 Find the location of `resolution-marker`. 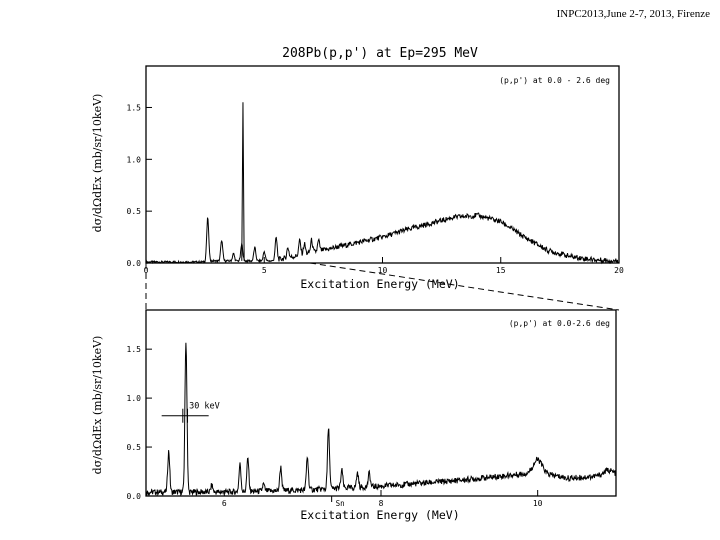

resolution-marker is located at coordinates (185, 415).